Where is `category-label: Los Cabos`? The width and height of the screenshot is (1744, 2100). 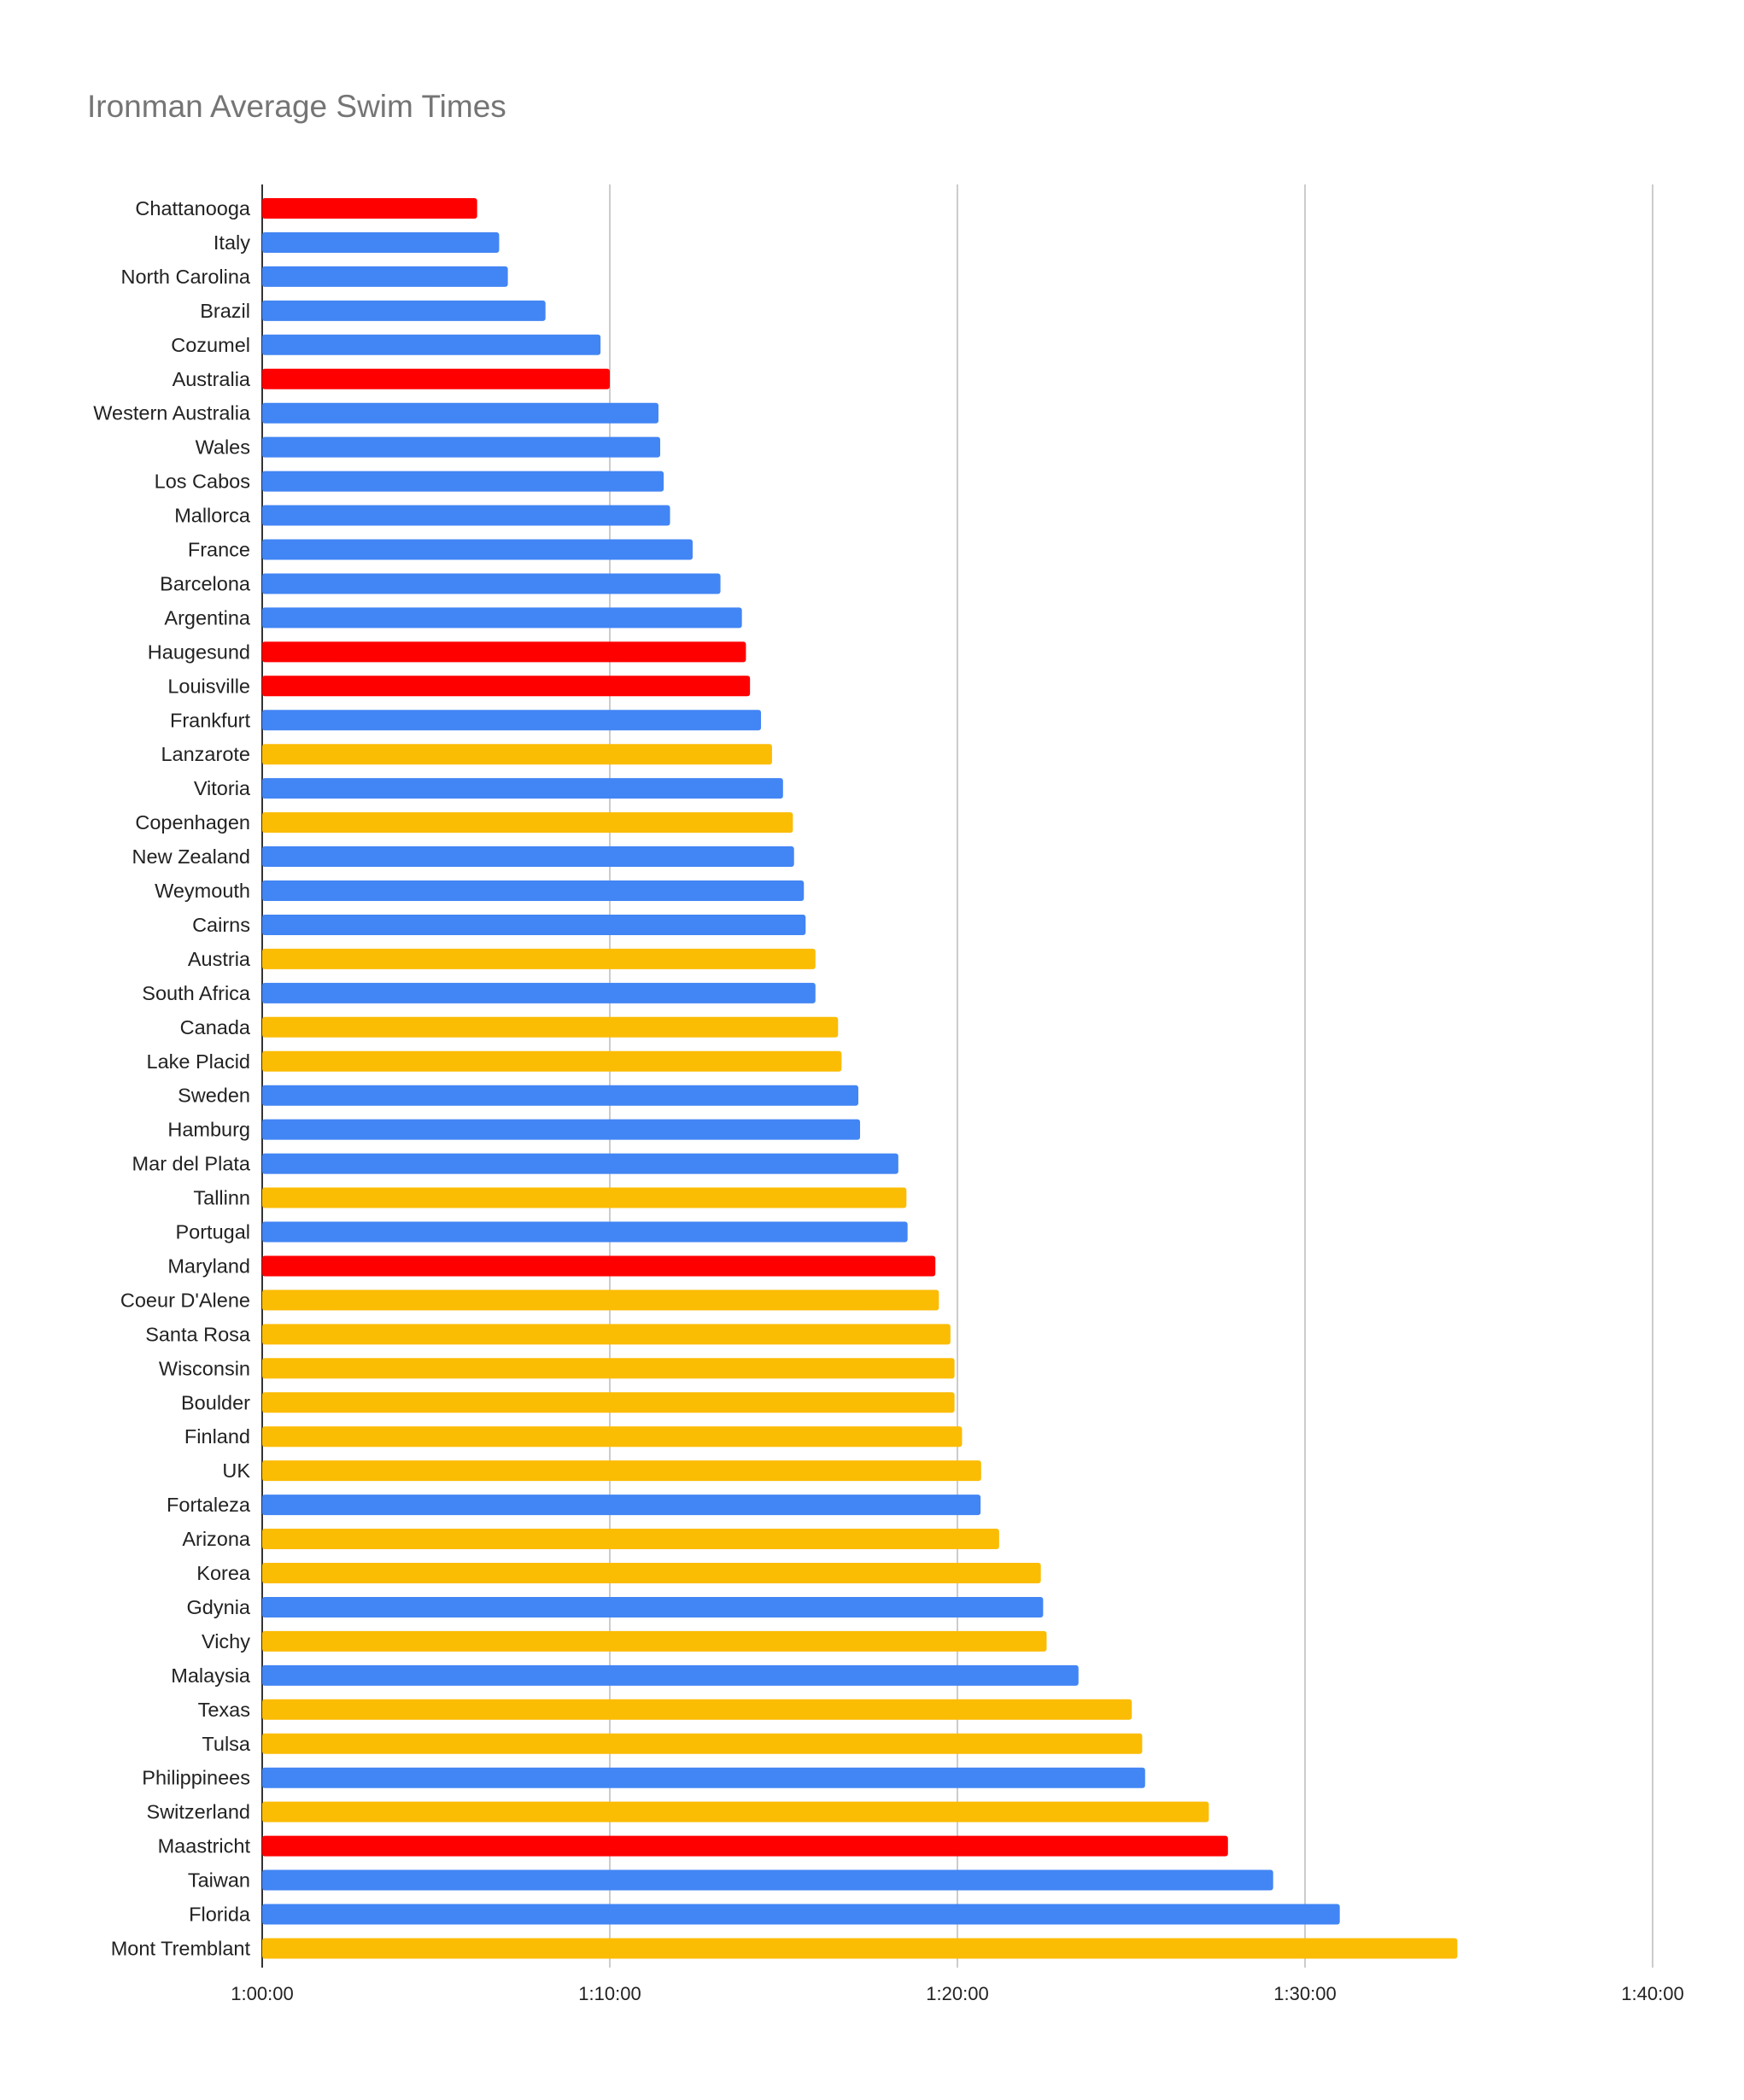
category-label: Los Cabos is located at coordinates (202, 482).